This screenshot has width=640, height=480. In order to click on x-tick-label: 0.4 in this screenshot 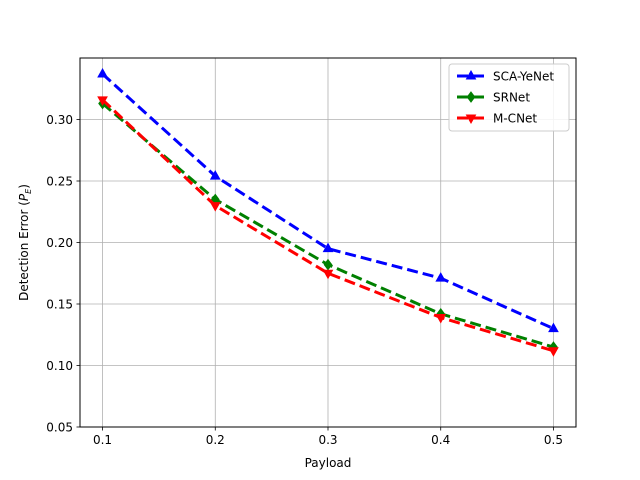, I will do `click(440, 440)`.